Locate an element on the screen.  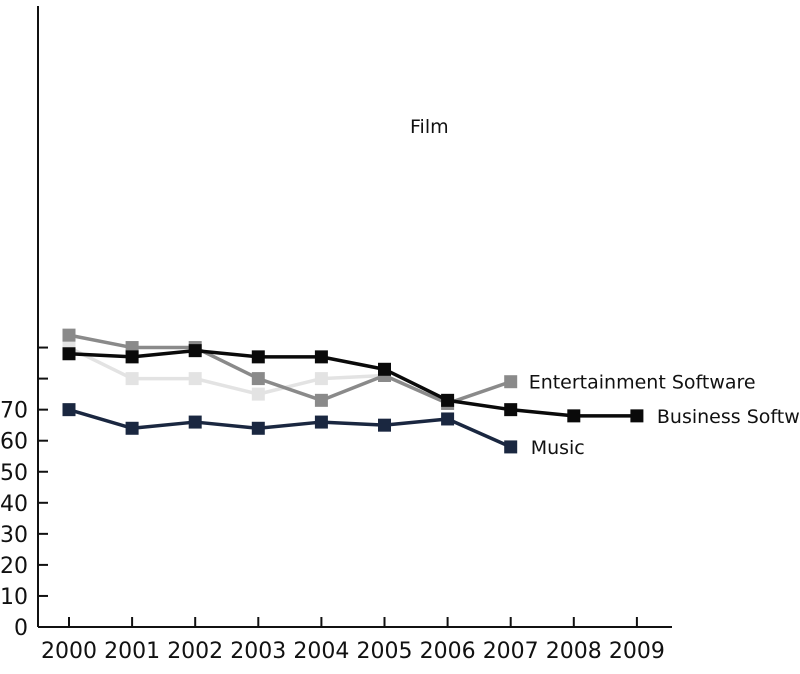
y-tick-label: 50 is located at coordinates (14, 473).